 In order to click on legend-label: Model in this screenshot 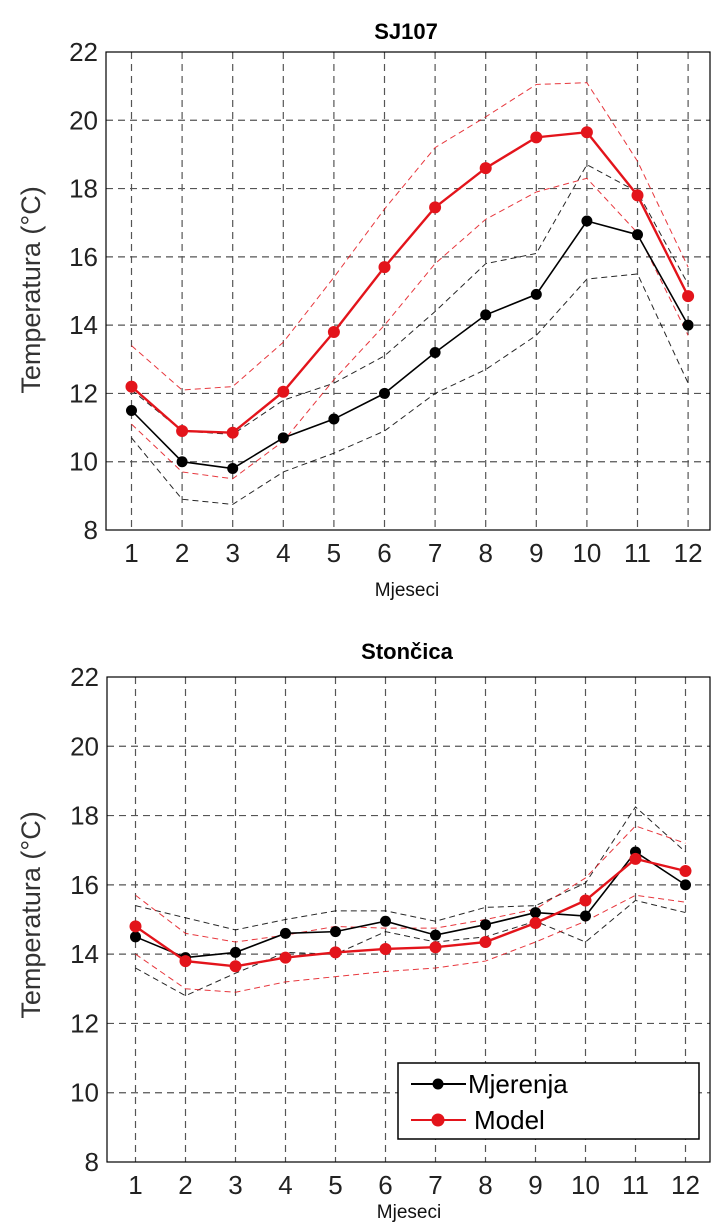, I will do `click(509, 1120)`.